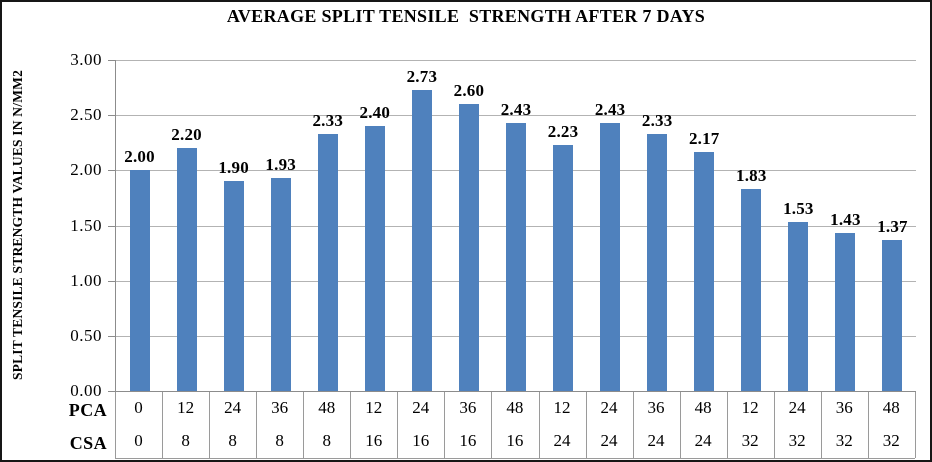  Describe the element at coordinates (280, 165) in the screenshot. I see `bar-value-label: 1.93` at that location.